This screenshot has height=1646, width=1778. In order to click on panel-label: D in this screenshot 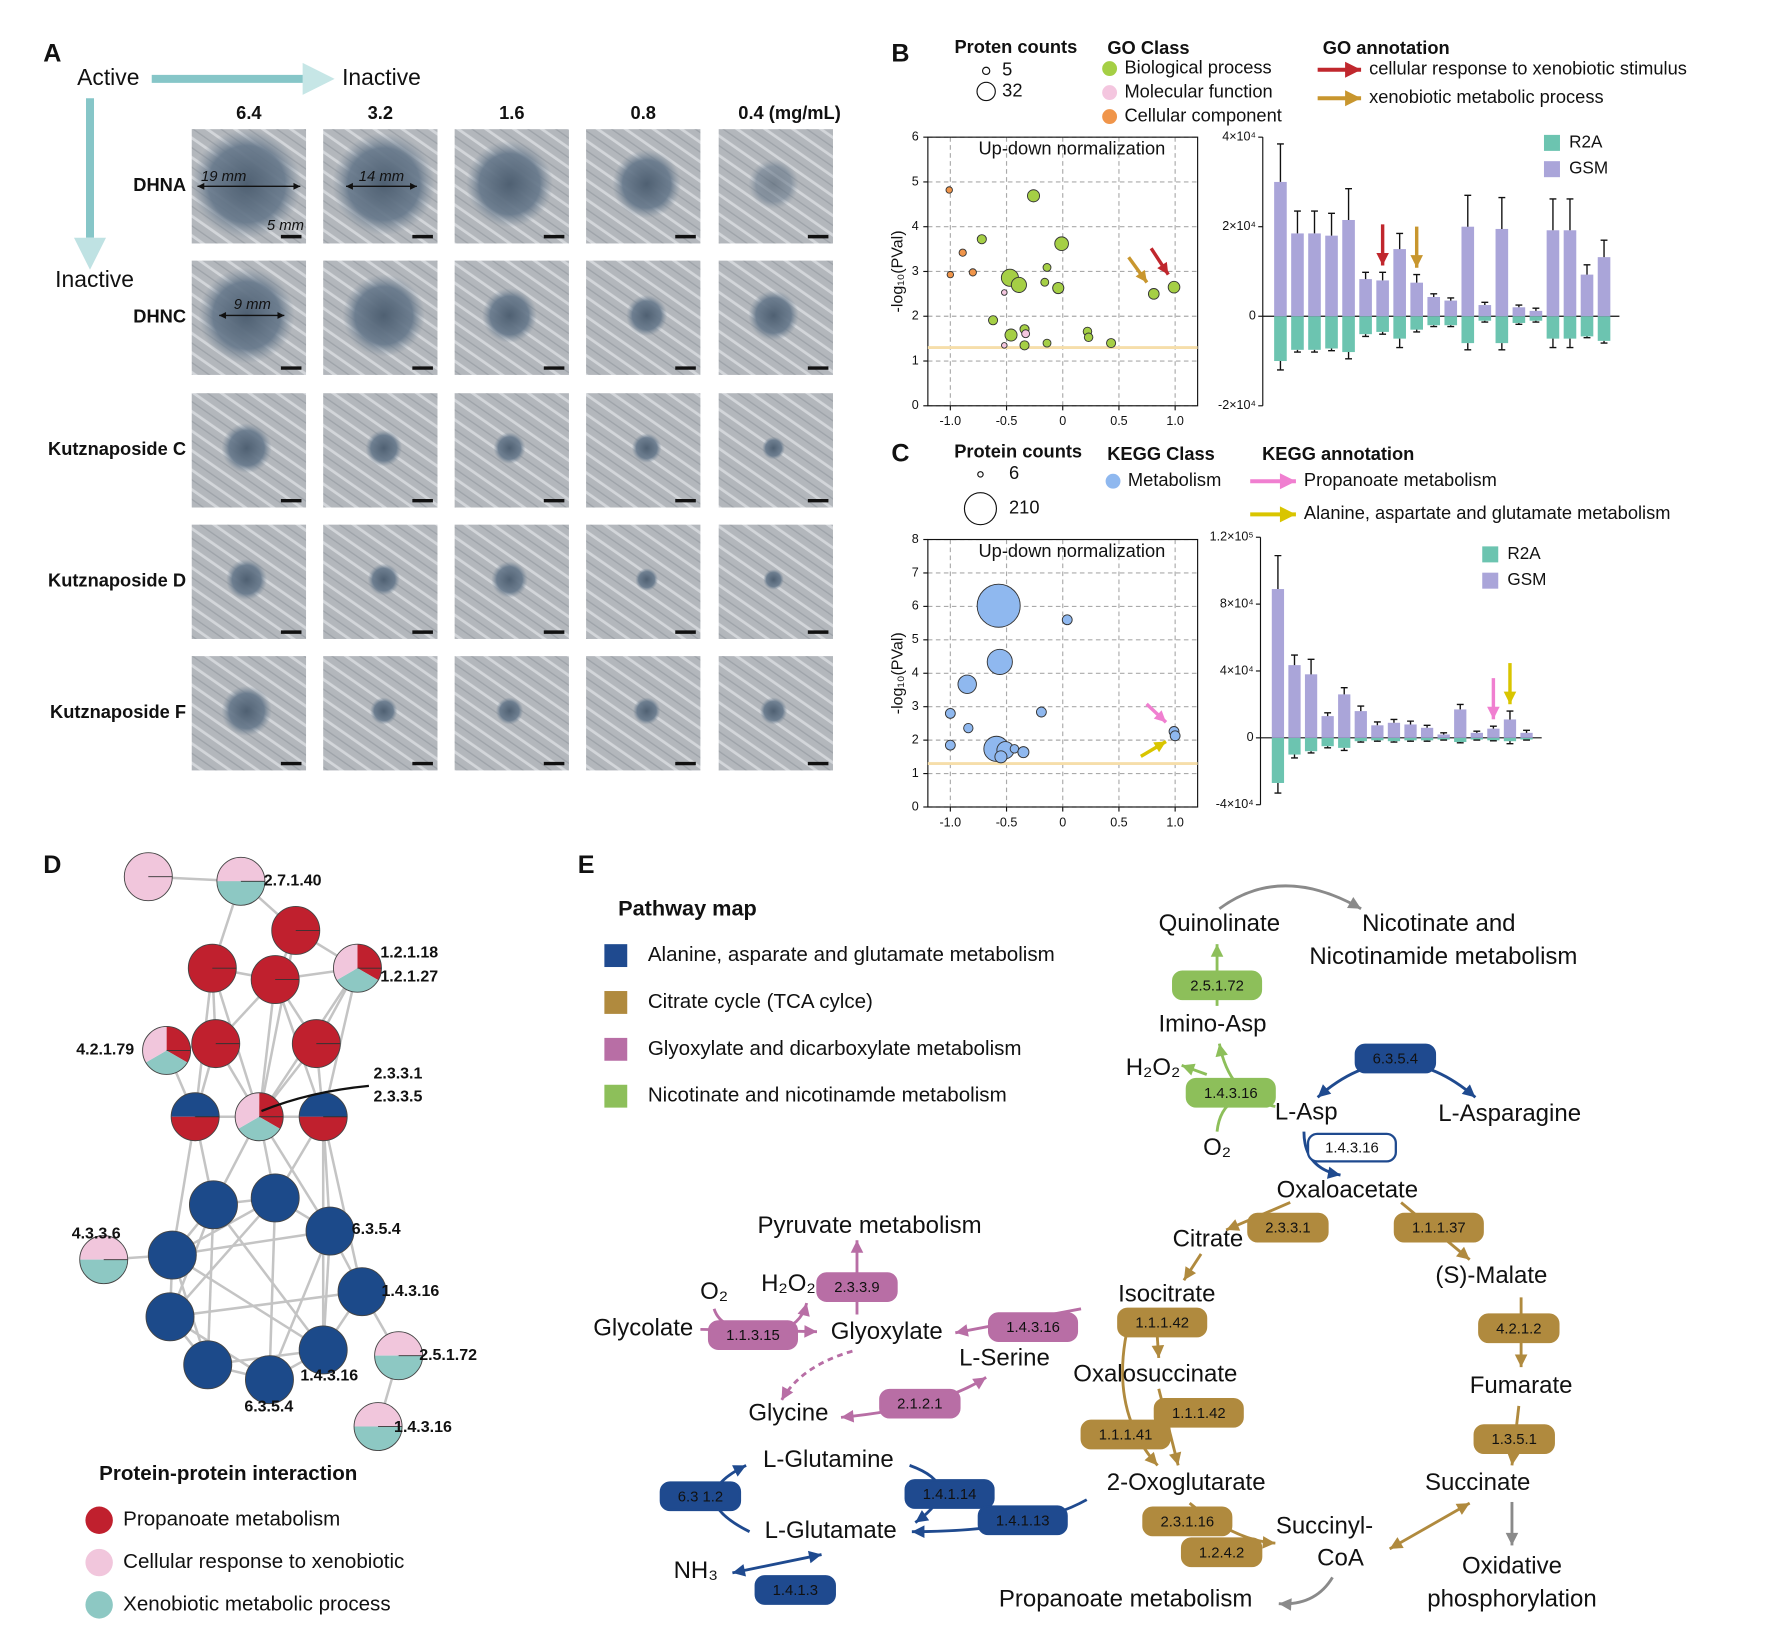, I will do `click(52, 865)`.